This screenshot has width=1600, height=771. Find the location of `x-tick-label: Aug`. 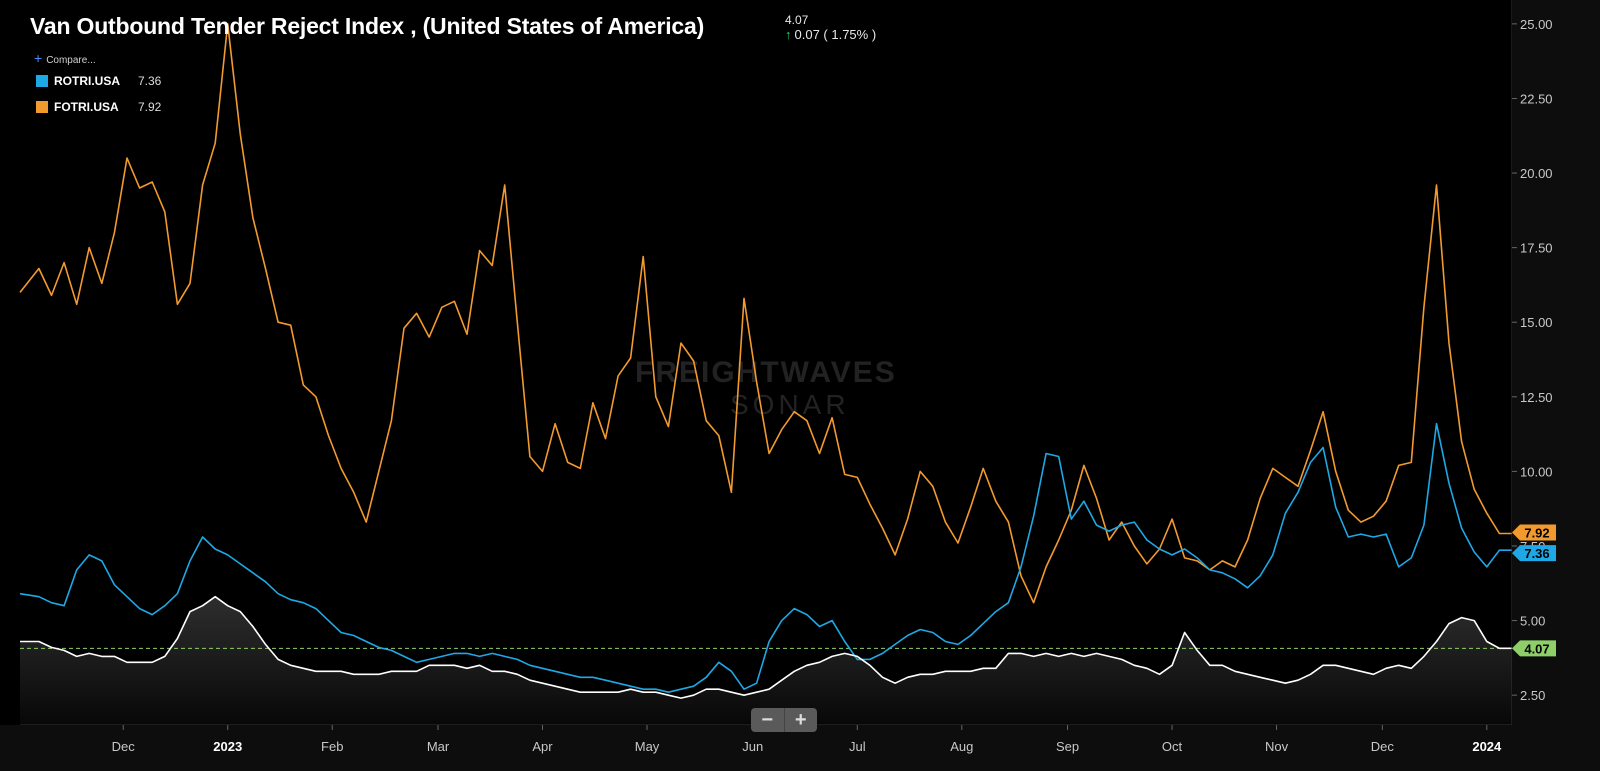

x-tick-label: Aug is located at coordinates (961, 746).